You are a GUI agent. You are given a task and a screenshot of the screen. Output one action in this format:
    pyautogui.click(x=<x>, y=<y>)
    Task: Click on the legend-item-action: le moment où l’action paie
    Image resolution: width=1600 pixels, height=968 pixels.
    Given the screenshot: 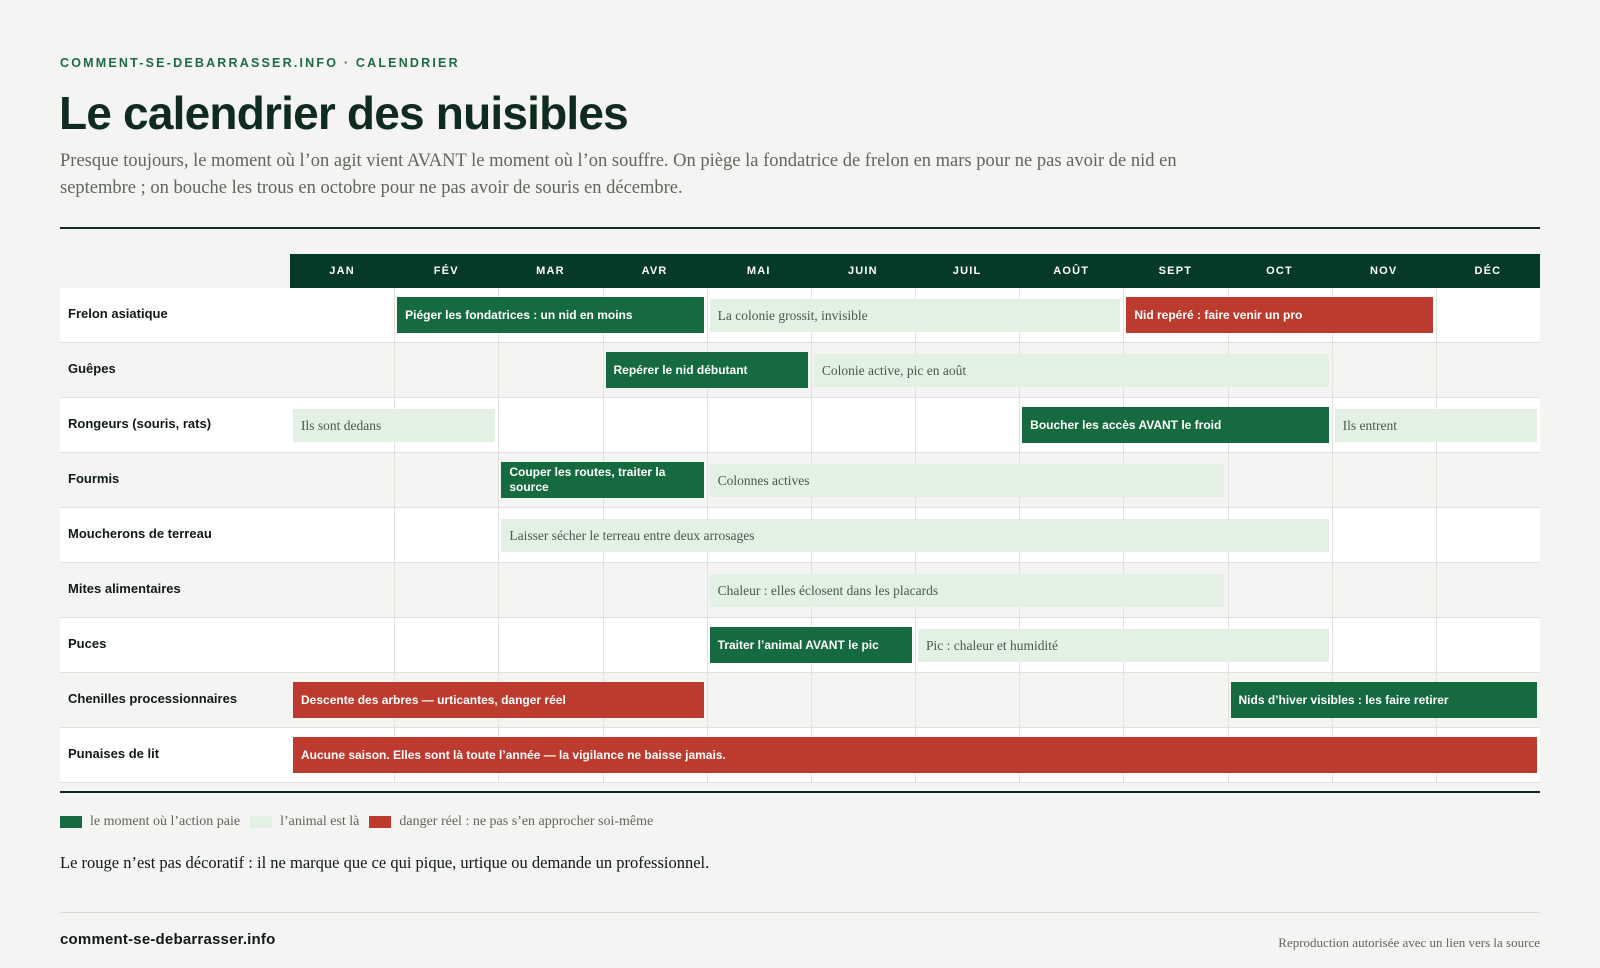 What is the action you would take?
    pyautogui.click(x=150, y=822)
    